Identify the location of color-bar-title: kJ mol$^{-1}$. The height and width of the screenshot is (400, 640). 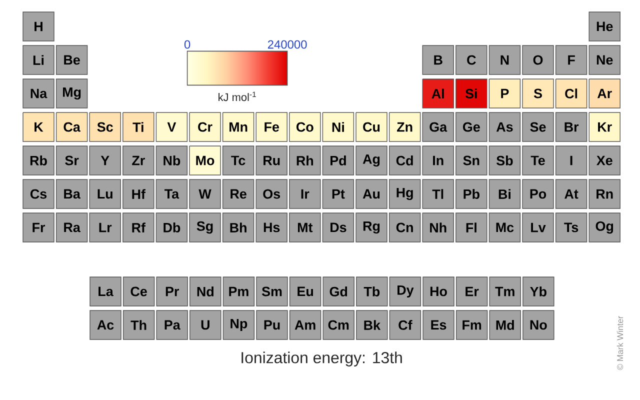
(237, 97).